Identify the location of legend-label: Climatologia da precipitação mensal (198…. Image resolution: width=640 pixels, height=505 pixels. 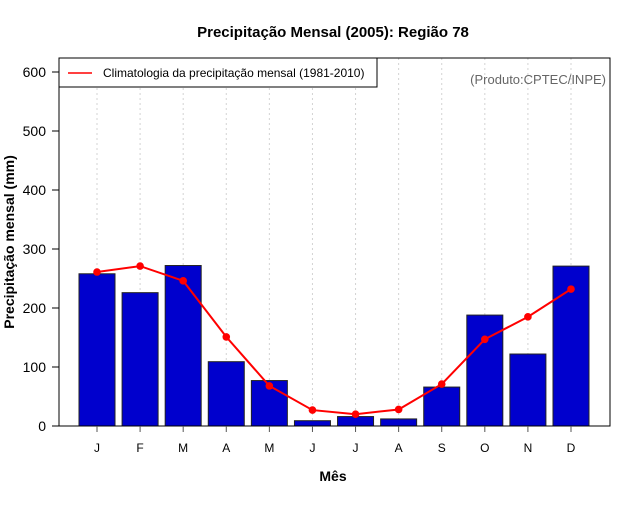
(233, 73).